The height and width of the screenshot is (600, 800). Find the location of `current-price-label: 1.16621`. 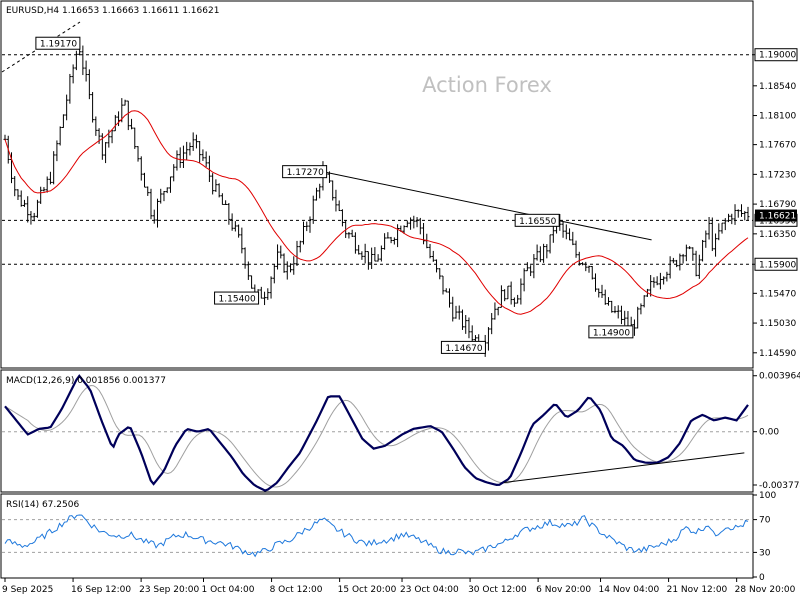

current-price-label: 1.16621 is located at coordinates (777, 217).